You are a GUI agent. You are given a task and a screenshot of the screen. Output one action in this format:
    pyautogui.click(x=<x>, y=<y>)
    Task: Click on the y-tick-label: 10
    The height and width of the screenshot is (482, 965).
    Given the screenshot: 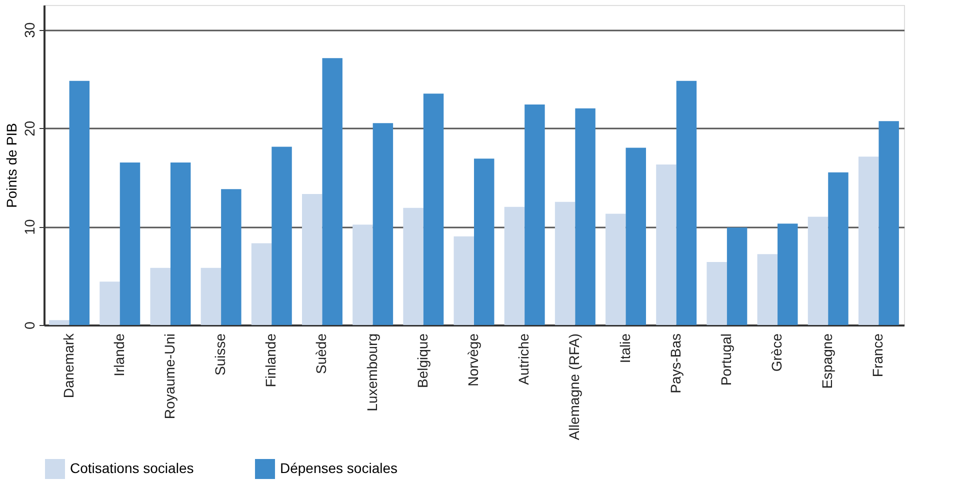 What is the action you would take?
    pyautogui.click(x=30, y=227)
    